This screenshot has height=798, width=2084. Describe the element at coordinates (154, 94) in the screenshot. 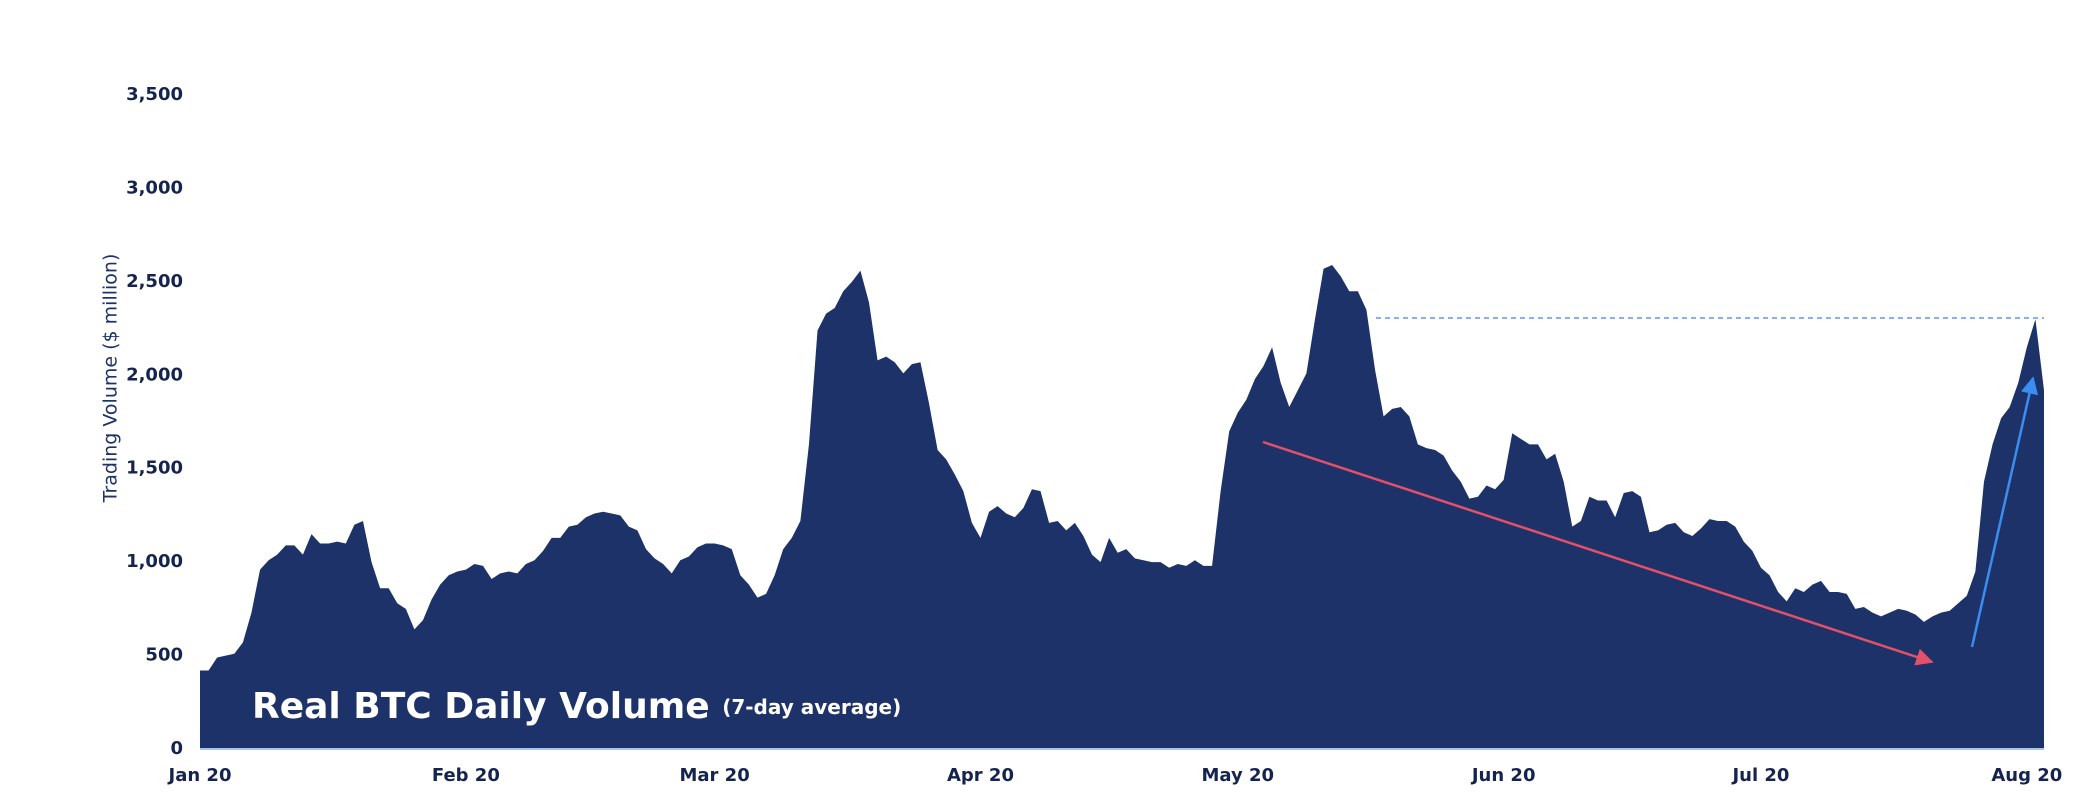

I see `y-tick-label: 3,500` at that location.